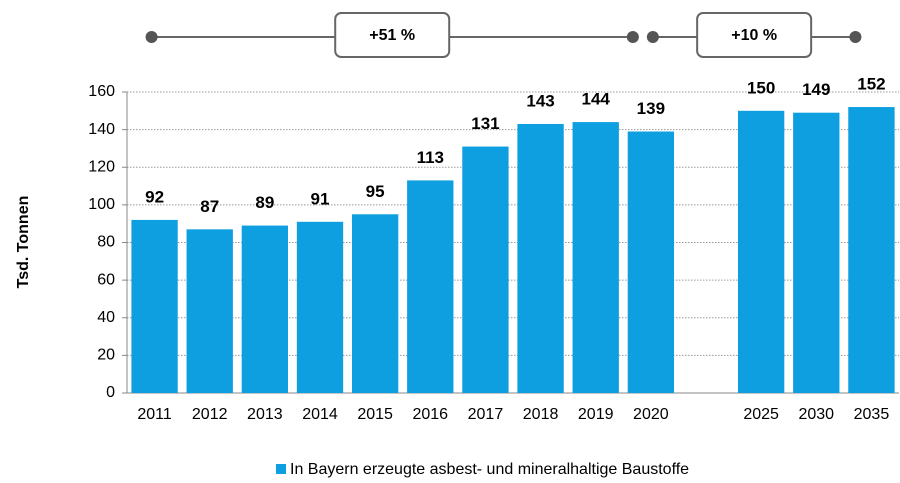 This screenshot has height=483, width=900. I want to click on value-label: 149, so click(816, 89).